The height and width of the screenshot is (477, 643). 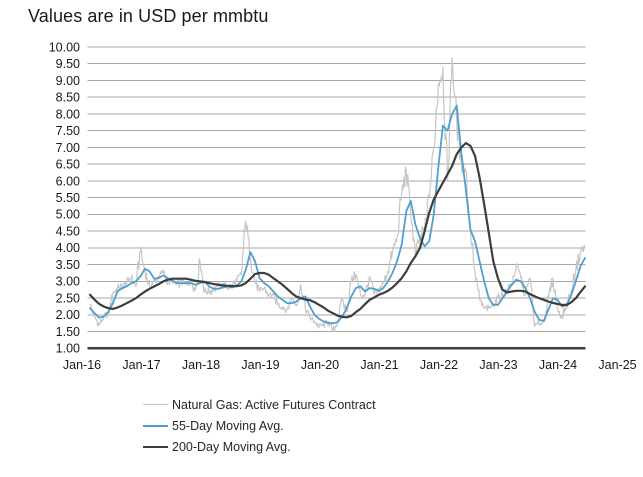 I want to click on y-axis-label: 2.50, so click(x=68, y=298).